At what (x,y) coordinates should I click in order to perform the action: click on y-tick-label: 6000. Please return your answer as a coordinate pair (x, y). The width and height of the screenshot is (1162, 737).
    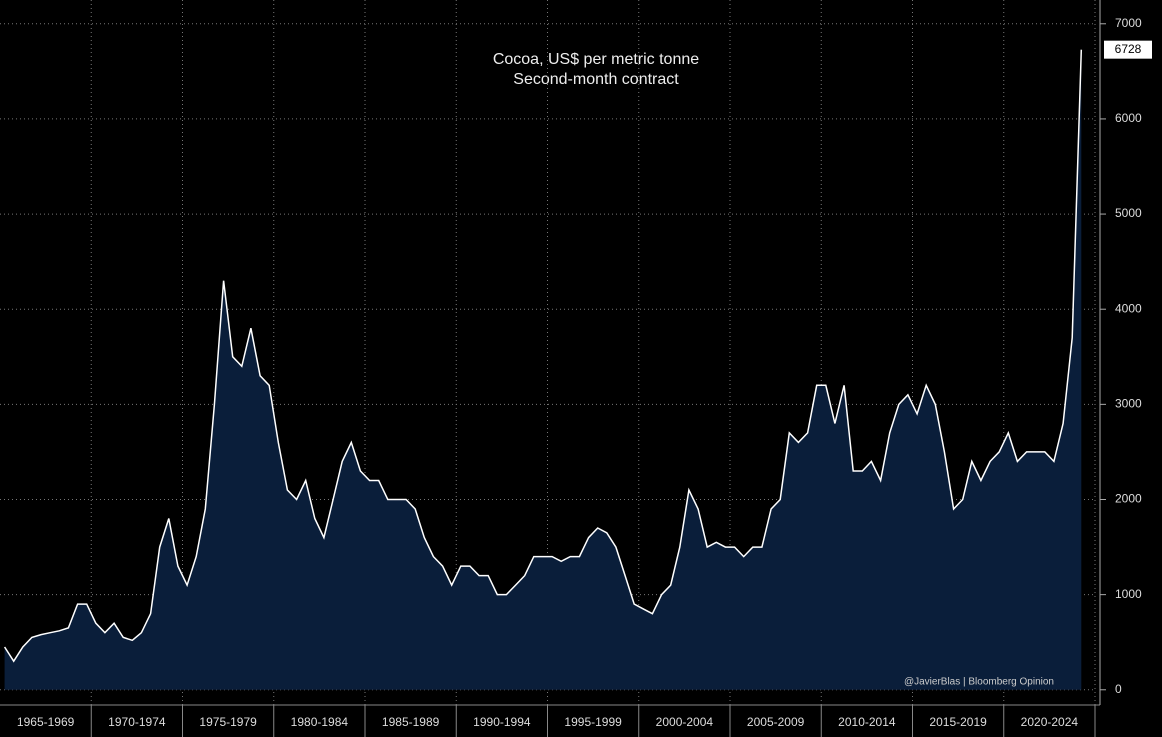
    Looking at the image, I should click on (1128, 118).